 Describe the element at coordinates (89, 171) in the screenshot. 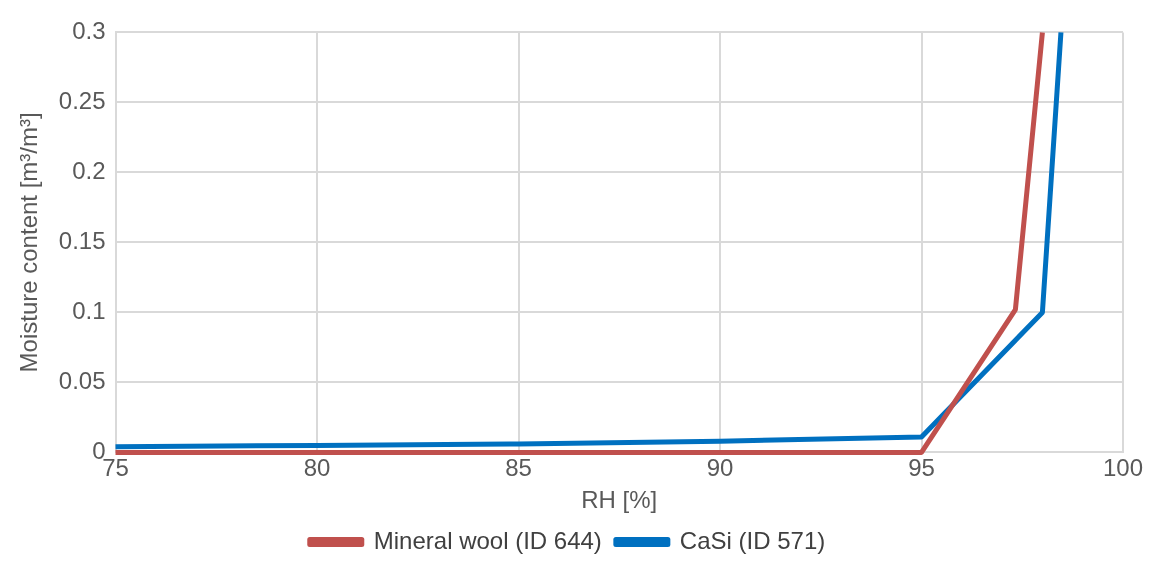

I see `y-tick-label: 0.2` at that location.